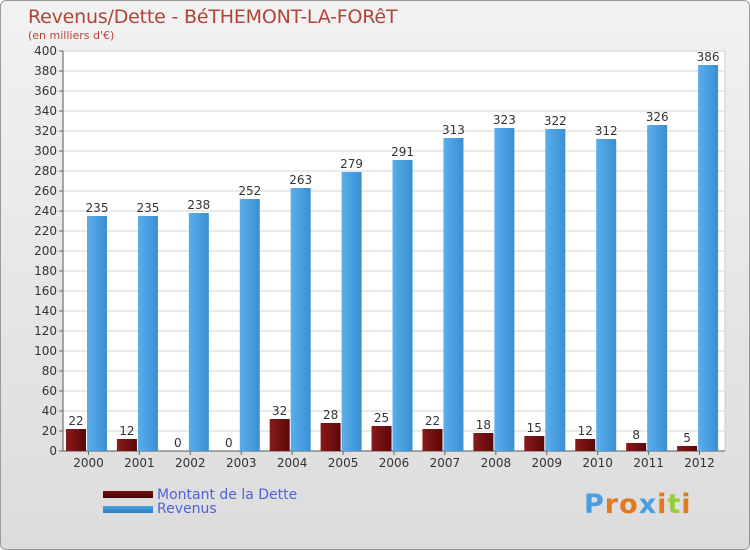 The width and height of the screenshot is (750, 550). Describe the element at coordinates (351, 164) in the screenshot. I see `data-label-revenus-2005: 279` at that location.